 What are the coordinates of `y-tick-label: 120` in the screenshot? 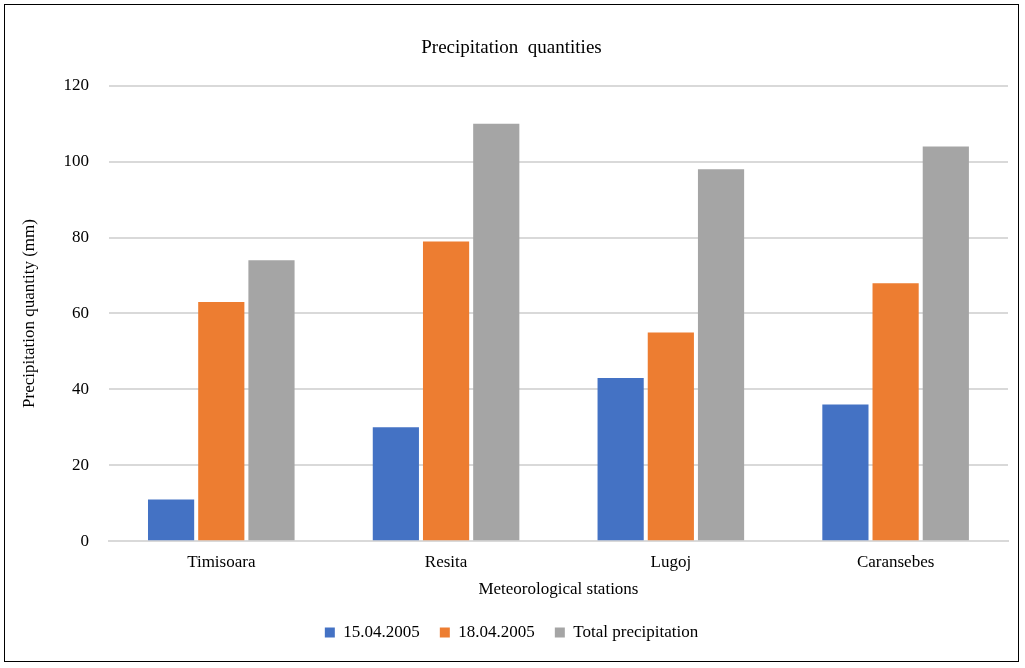 It's located at (76, 85).